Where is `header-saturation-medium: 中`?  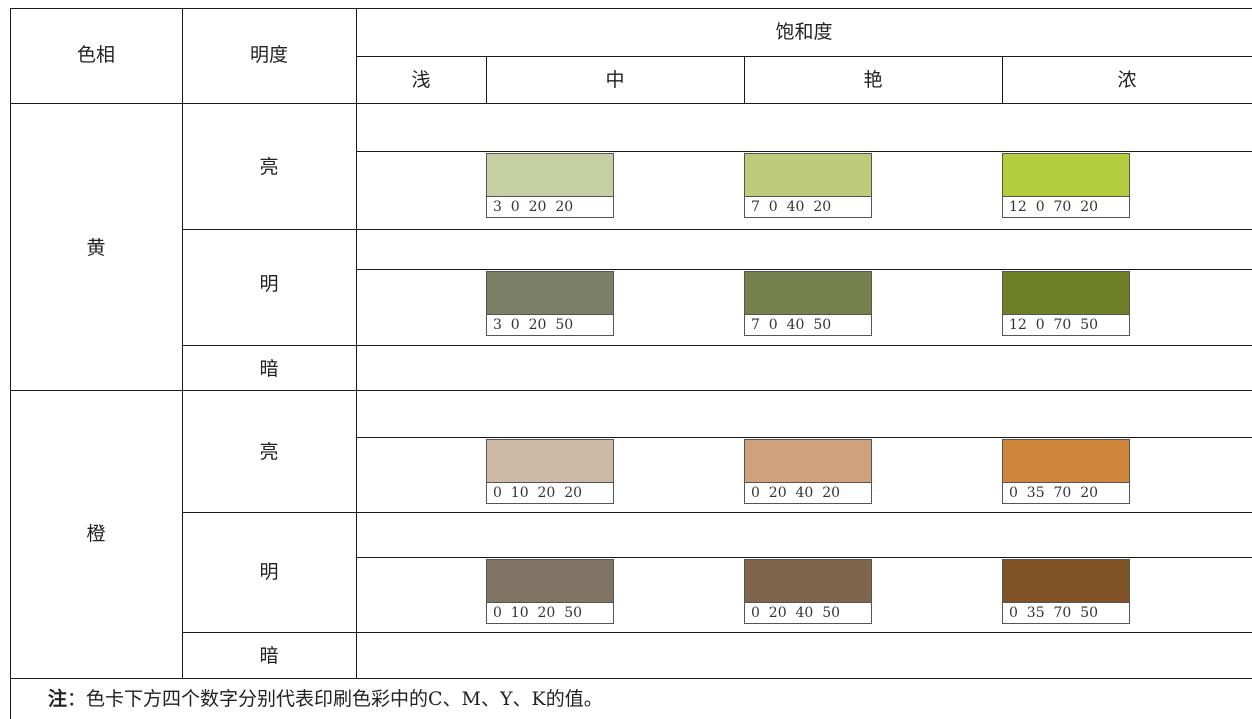 header-saturation-medium: 中 is located at coordinates (615, 80).